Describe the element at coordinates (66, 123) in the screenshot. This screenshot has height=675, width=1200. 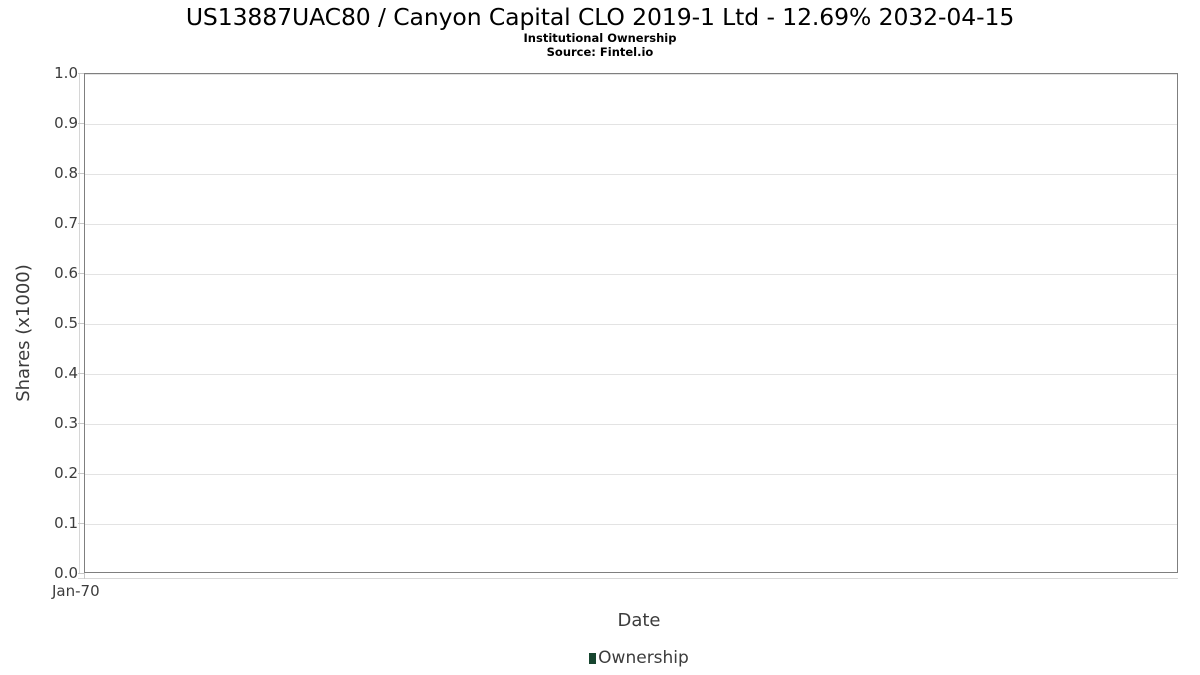
I see `y-tick-label-0.9: 0.9` at that location.